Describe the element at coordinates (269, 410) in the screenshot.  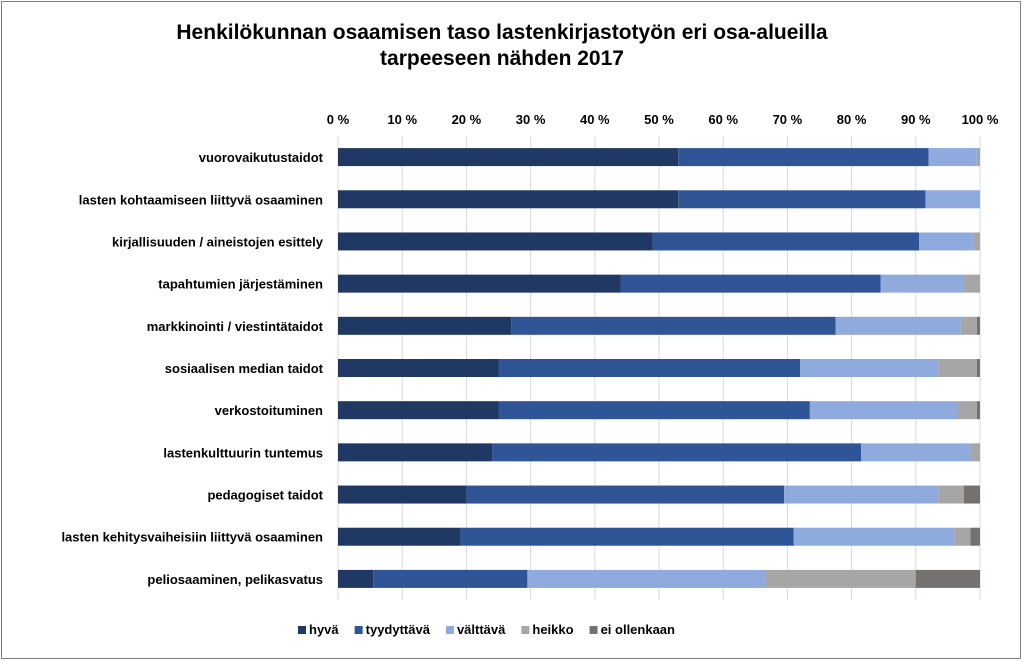
I see `category-label: verkostoituminen` at that location.